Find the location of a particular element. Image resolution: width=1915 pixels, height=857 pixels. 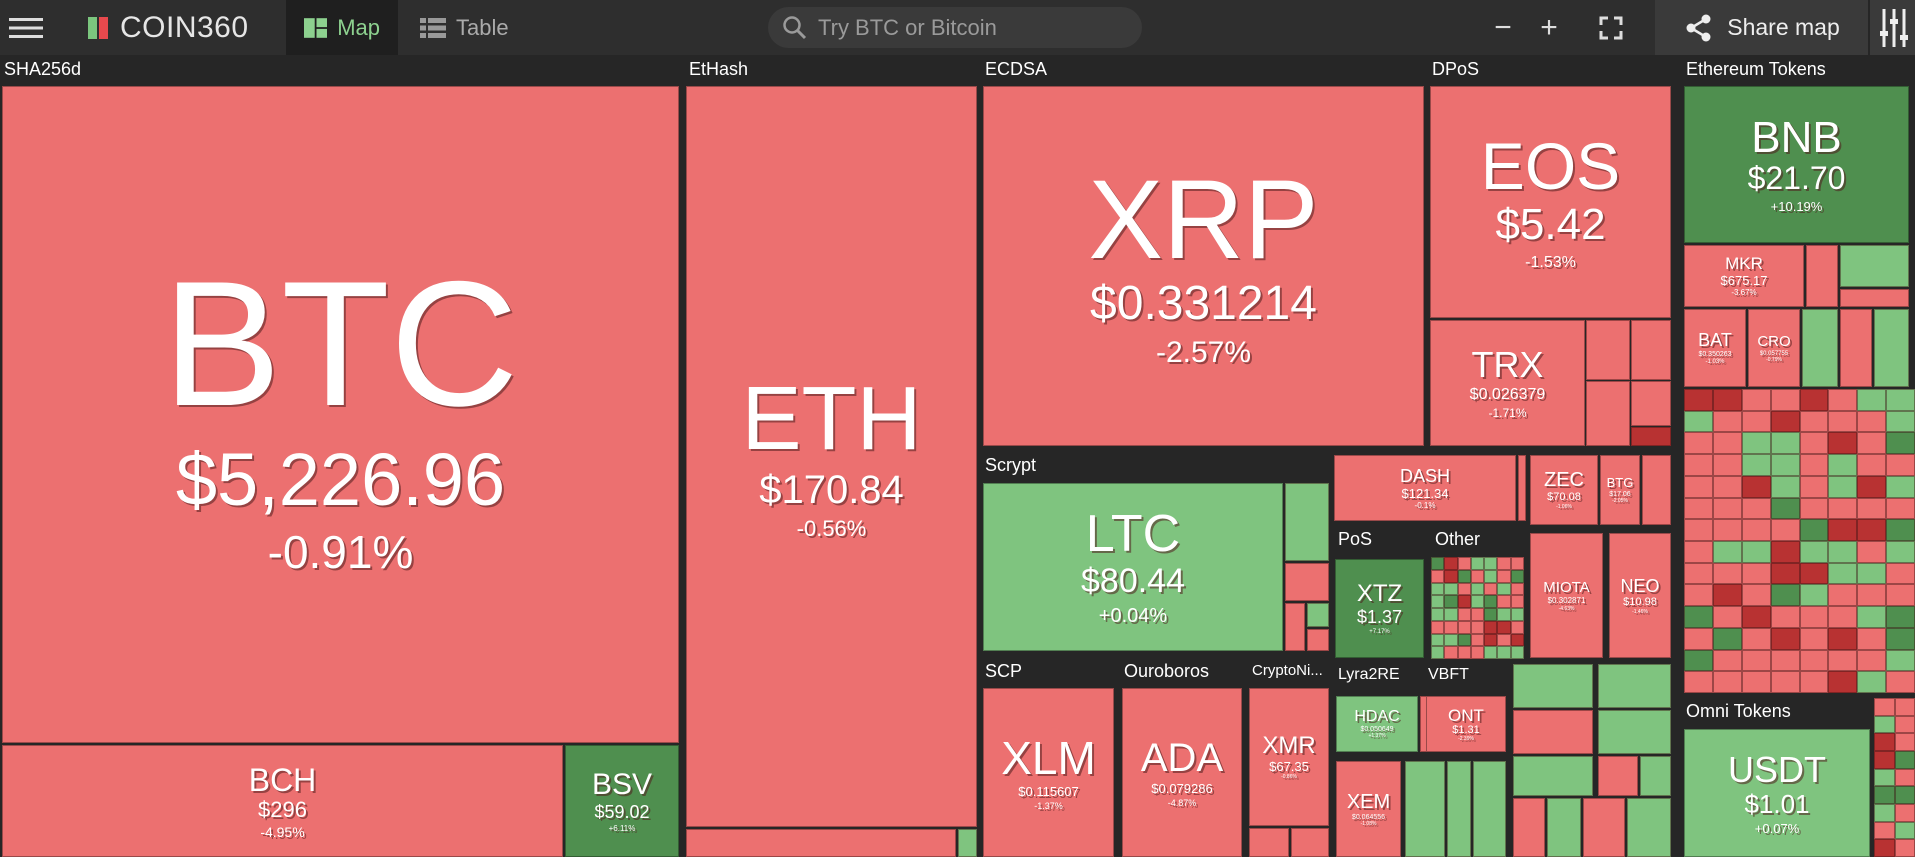

coin-tile-ltc: LTC $80.44 +0.04% is located at coordinates (1133, 567).